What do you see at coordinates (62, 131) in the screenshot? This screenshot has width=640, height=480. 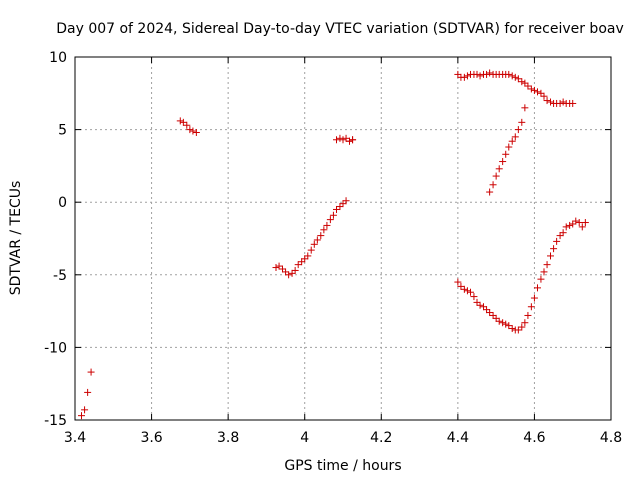 I see `y-tick-label: 5` at bounding box center [62, 131].